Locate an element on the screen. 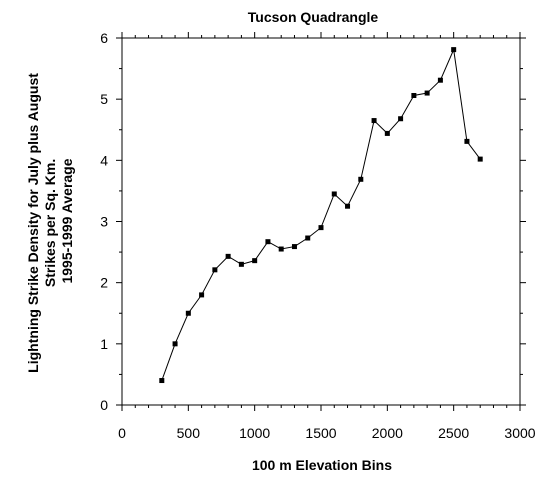  x-tick-label: 500 is located at coordinates (189, 433).